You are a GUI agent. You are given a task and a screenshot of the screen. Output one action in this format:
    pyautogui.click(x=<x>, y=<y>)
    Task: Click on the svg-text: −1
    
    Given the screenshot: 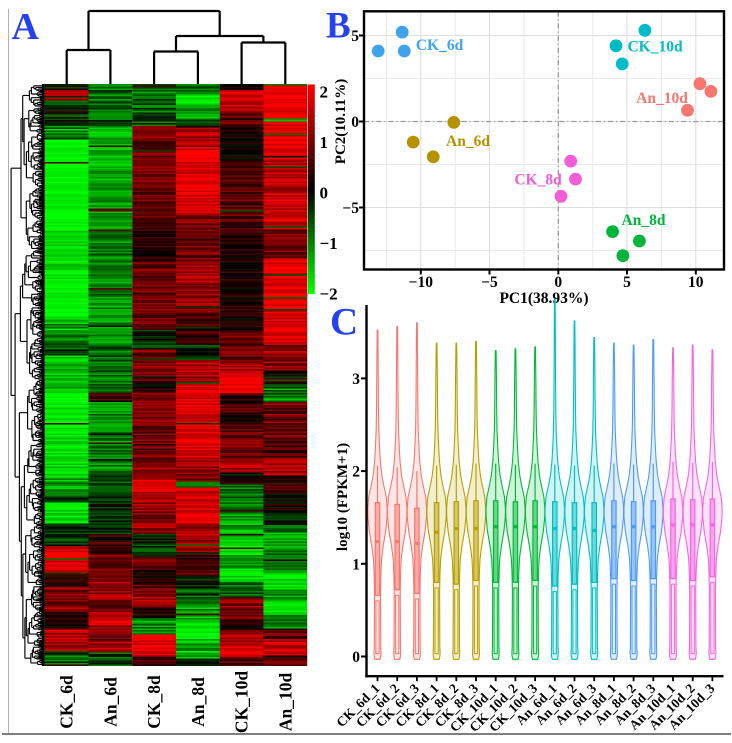 What is the action you would take?
    pyautogui.click(x=329, y=243)
    